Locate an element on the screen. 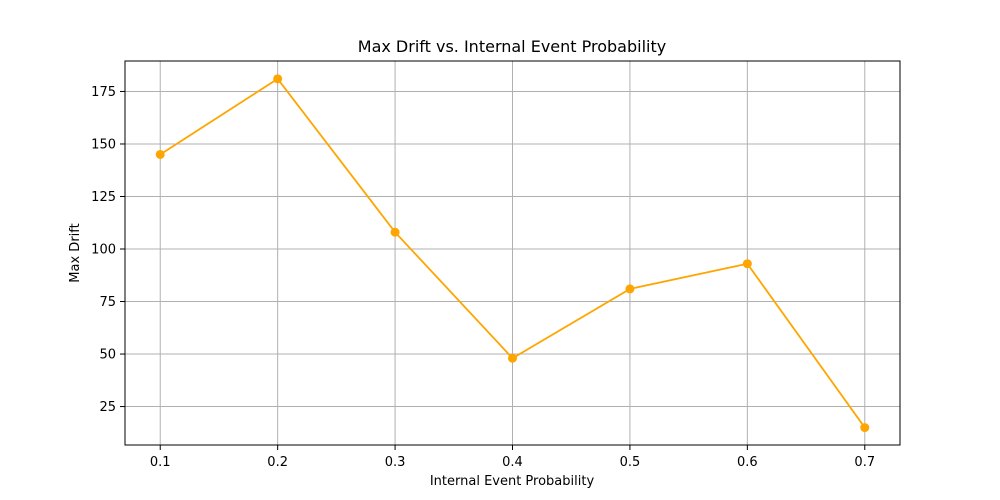  y-tick-label: 125 is located at coordinates (103, 197).